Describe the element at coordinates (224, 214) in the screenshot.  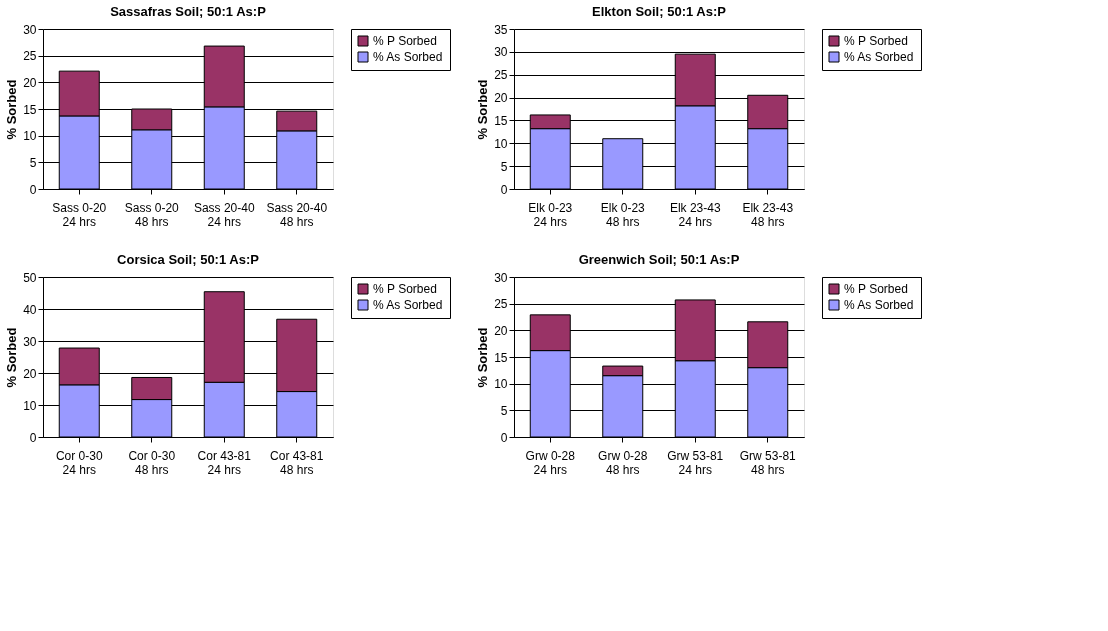
I see `x-tick-label: Sass 20-40 24 hrs` at that location.